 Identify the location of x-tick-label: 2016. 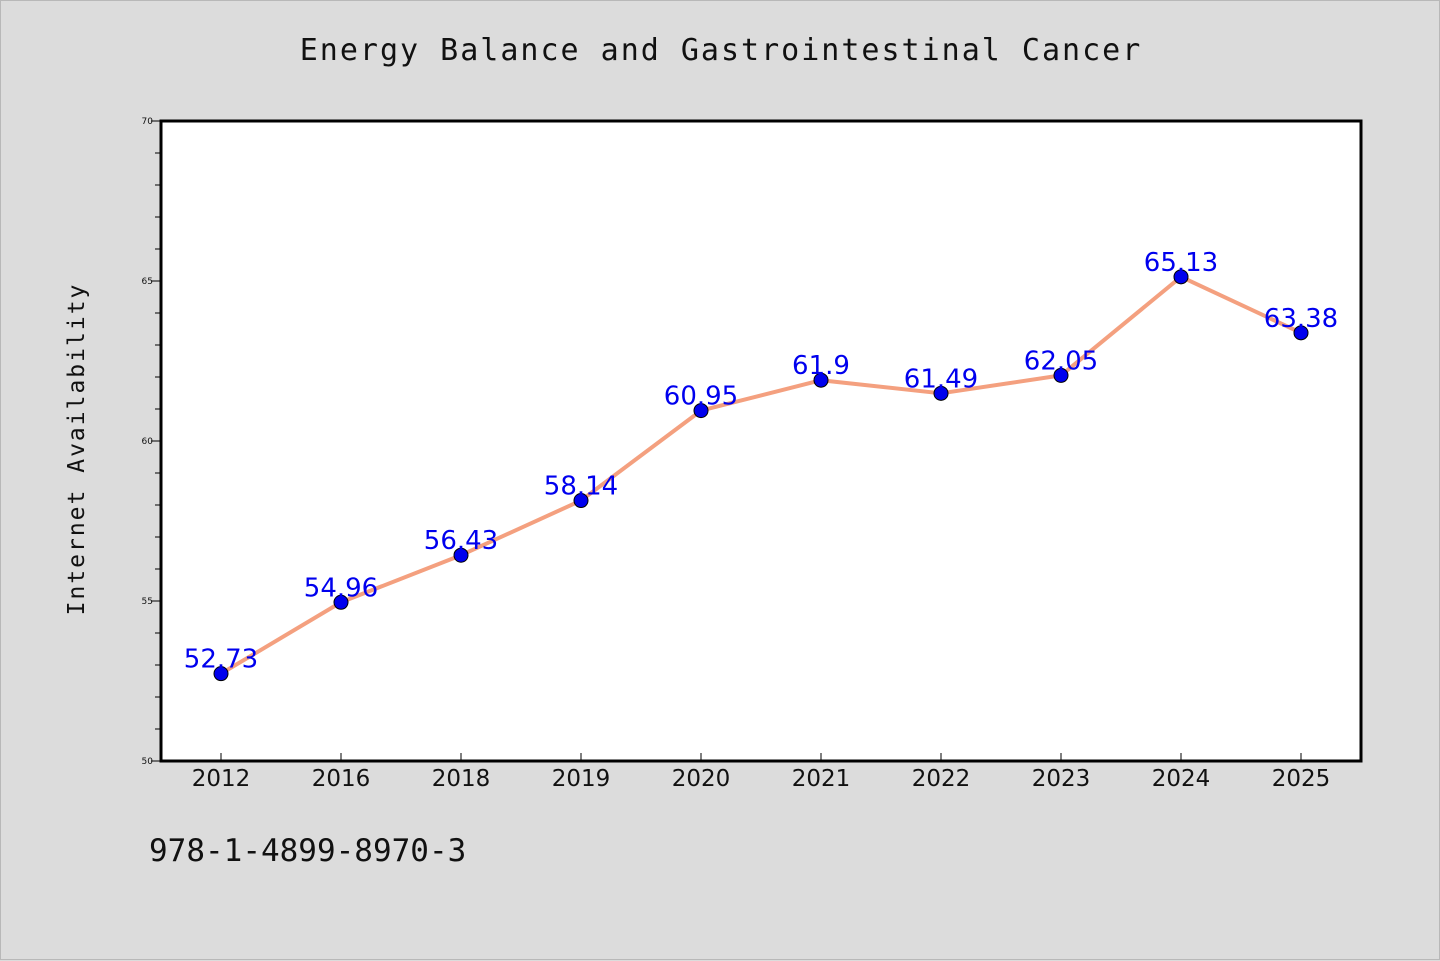
(341, 779).